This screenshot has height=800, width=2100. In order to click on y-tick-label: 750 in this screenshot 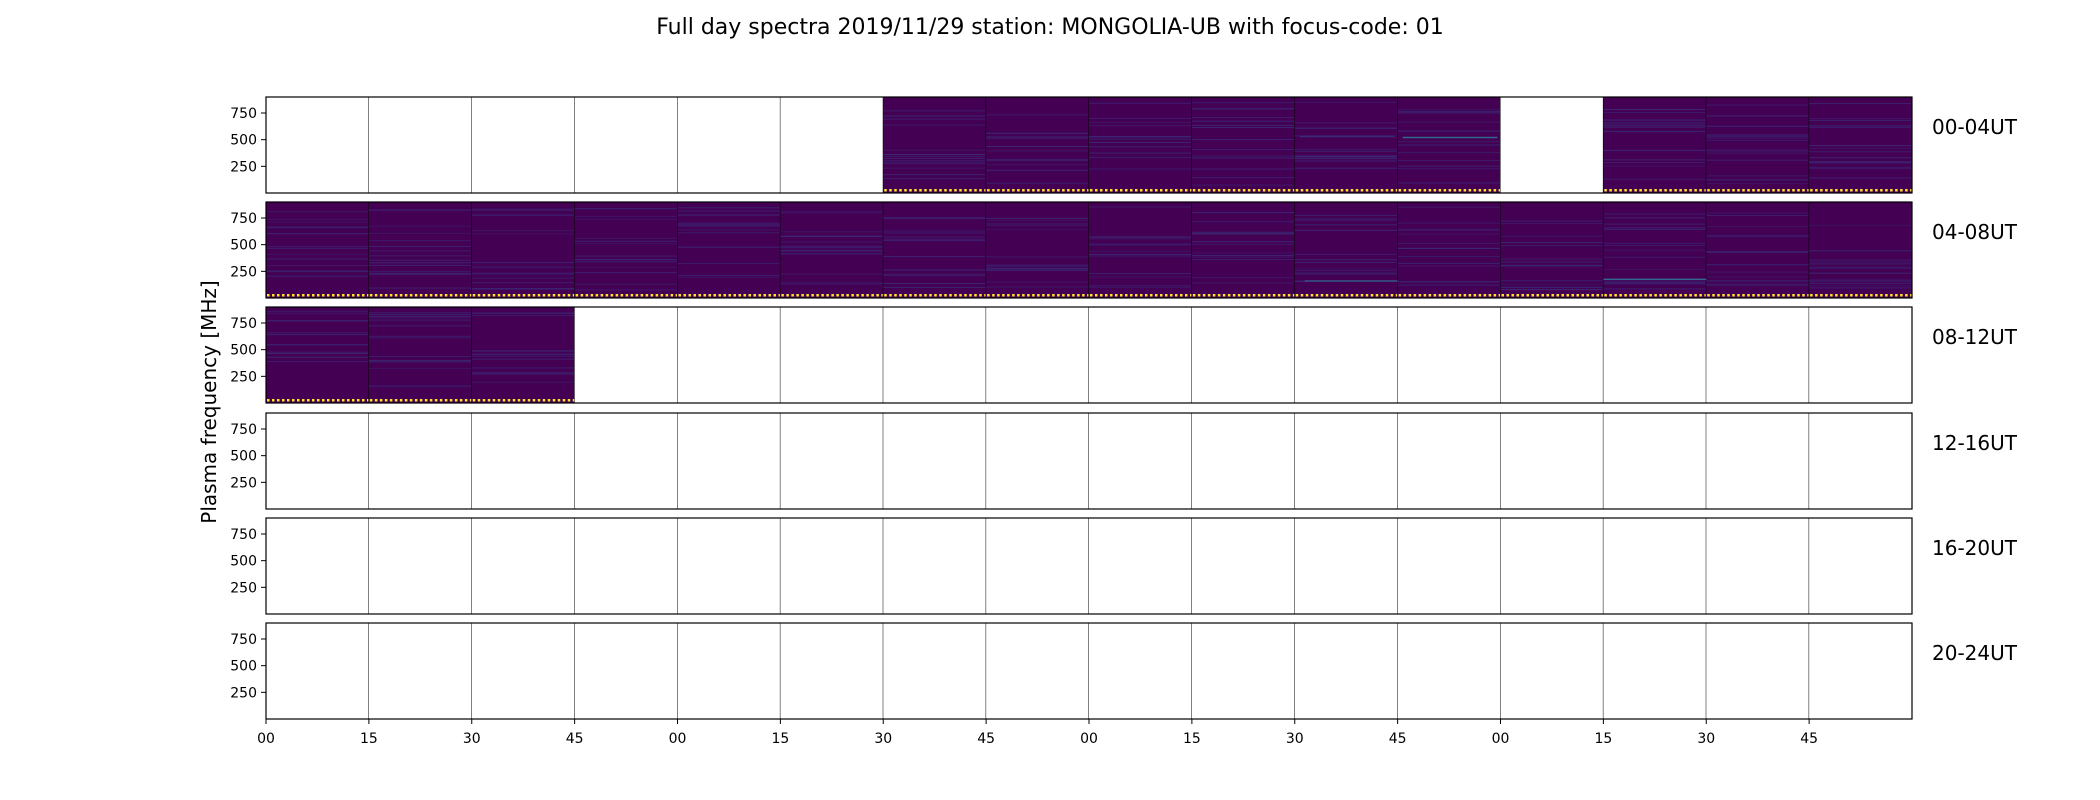, I will do `click(243, 324)`.